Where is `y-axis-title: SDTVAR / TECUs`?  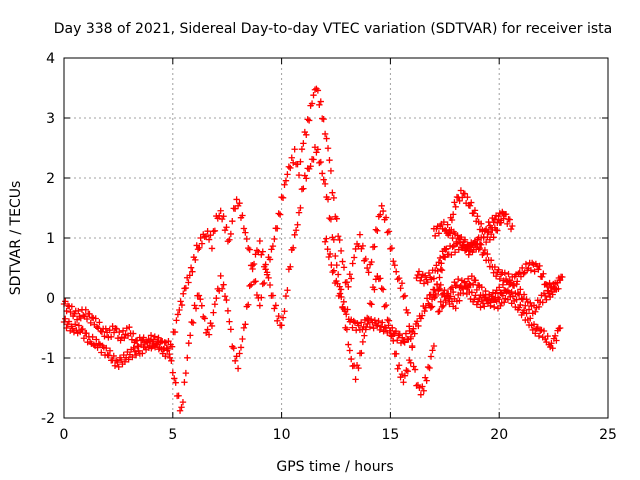 y-axis-title: SDTVAR / TECUs is located at coordinates (16, 238).